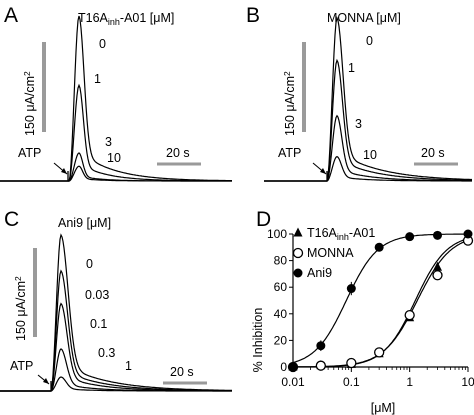 This screenshot has width=474, height=415. I want to click on panel-a-x-scale-label: 20 s, so click(178, 153).